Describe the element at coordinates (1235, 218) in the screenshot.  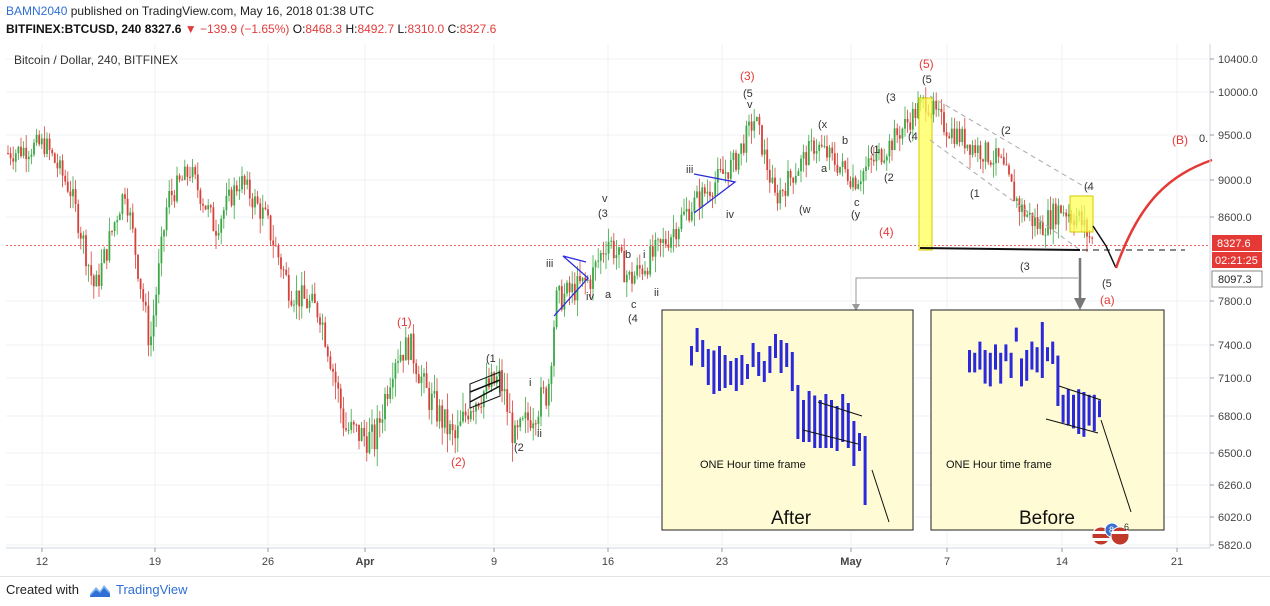
I see `y-tick-label: 8600.0` at that location.